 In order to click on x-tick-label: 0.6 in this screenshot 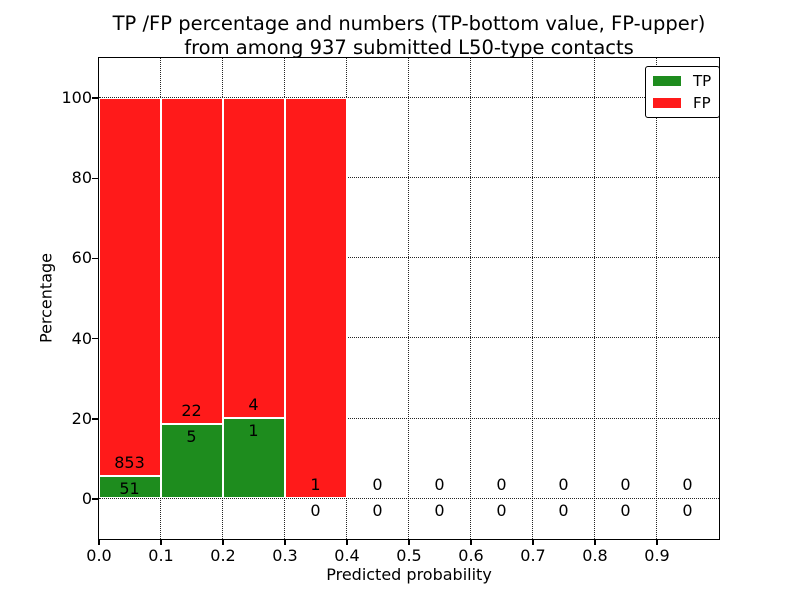, I will do `click(471, 555)`.